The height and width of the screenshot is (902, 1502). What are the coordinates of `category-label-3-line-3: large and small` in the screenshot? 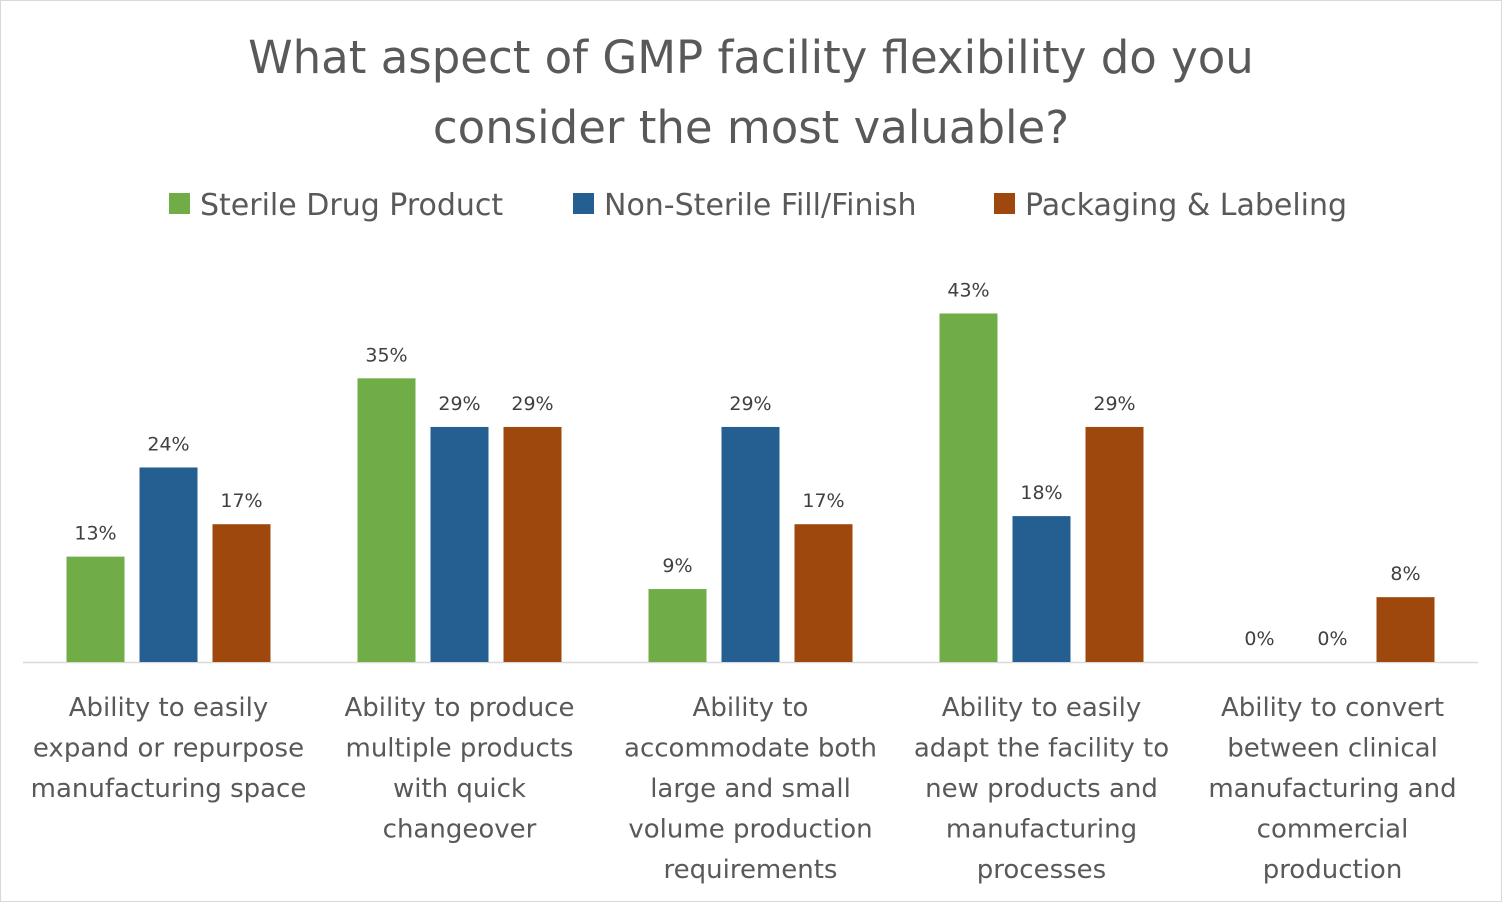 It's located at (750, 789).